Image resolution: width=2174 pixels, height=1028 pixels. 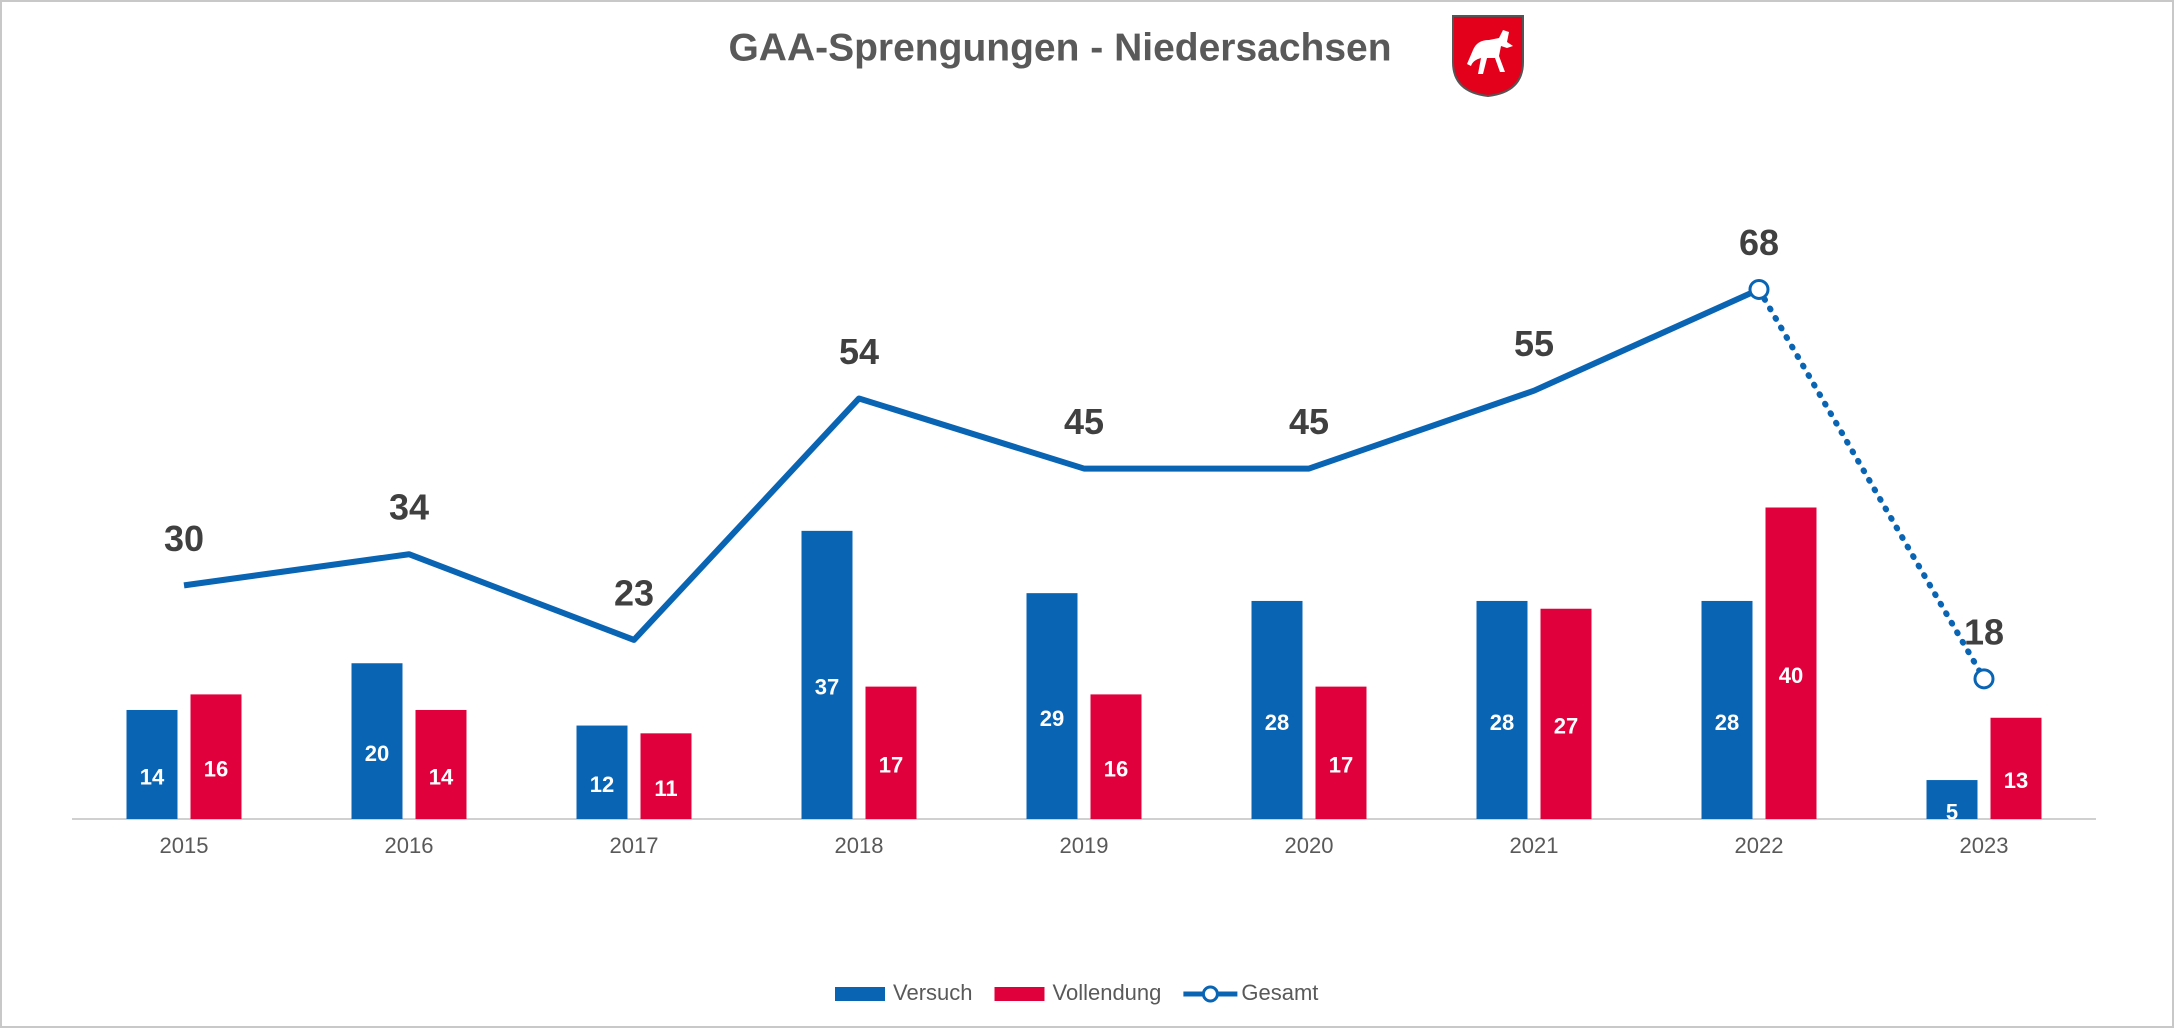 What do you see at coordinates (1871, 484) in the screenshot?
I see `line-dotted` at bounding box center [1871, 484].